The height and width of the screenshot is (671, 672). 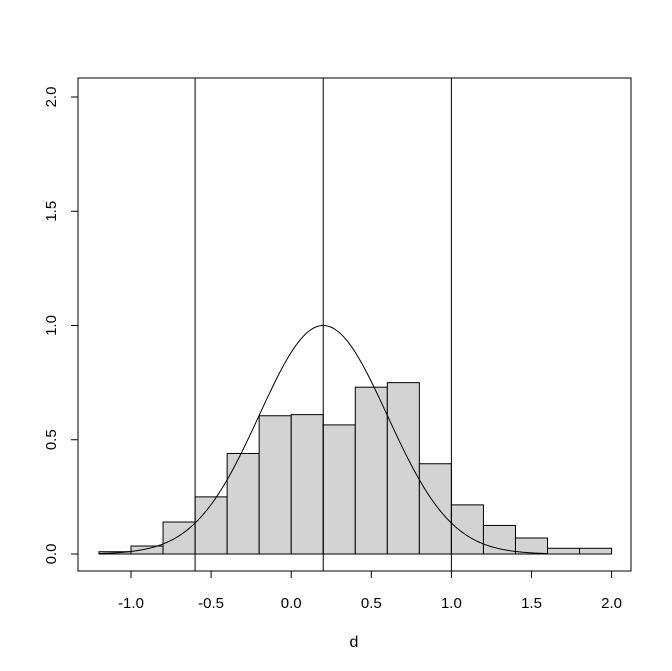 I want to click on x-tick-label: 1.5, so click(x=531, y=603).